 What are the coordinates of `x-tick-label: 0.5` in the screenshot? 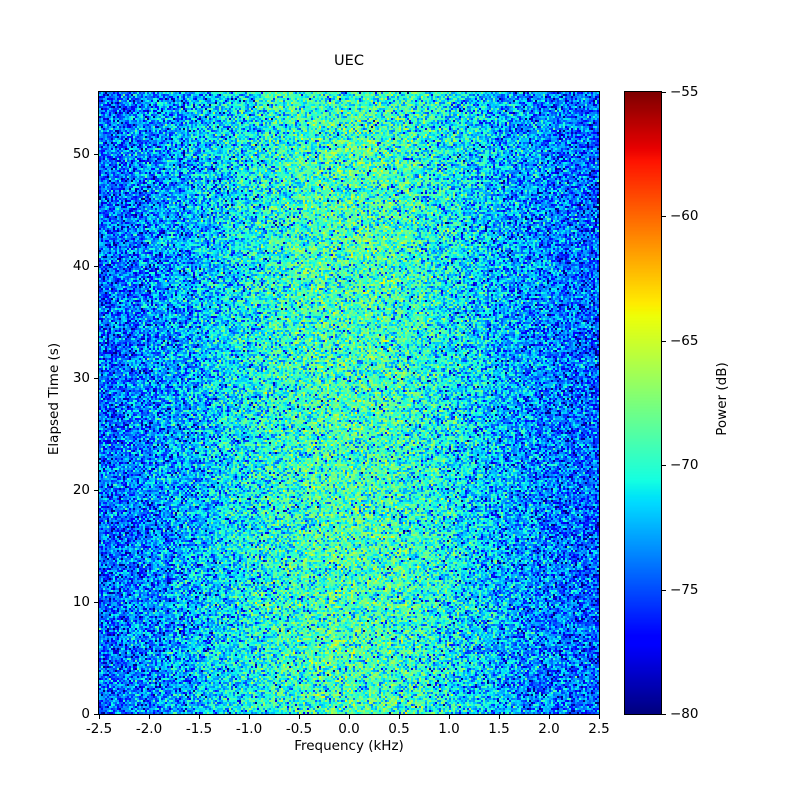 It's located at (399, 729).